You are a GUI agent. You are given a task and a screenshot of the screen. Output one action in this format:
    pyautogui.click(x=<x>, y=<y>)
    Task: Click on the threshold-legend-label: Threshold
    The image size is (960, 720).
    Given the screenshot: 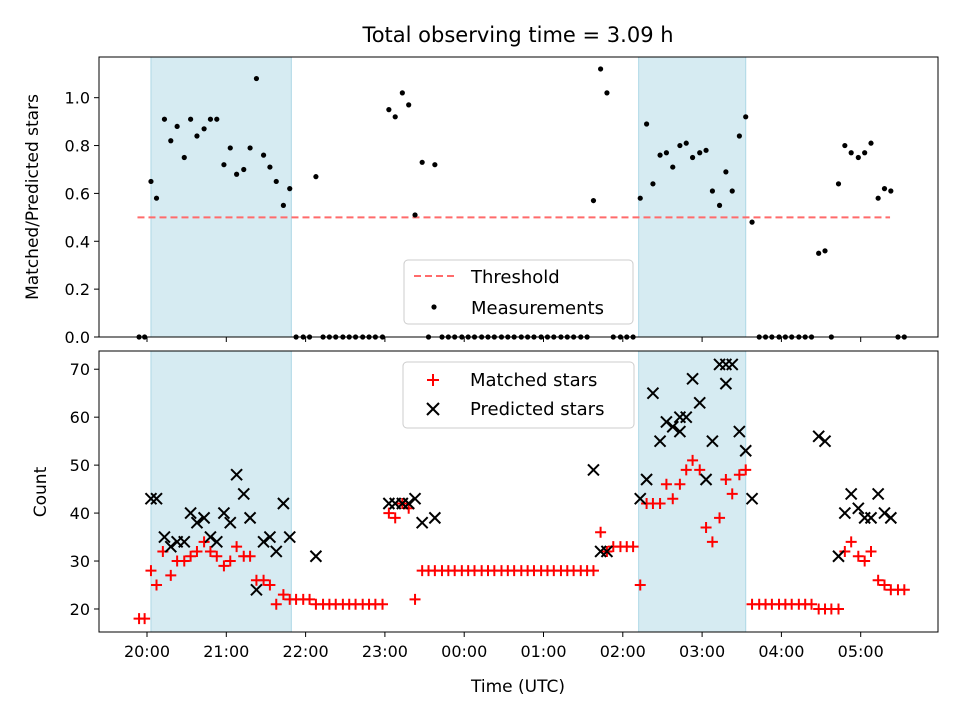 What is the action you would take?
    pyautogui.click(x=515, y=277)
    